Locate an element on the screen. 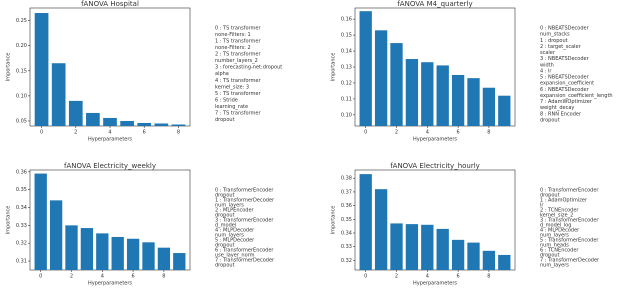  y-tick-label: 0.16 is located at coordinates (346, 20).